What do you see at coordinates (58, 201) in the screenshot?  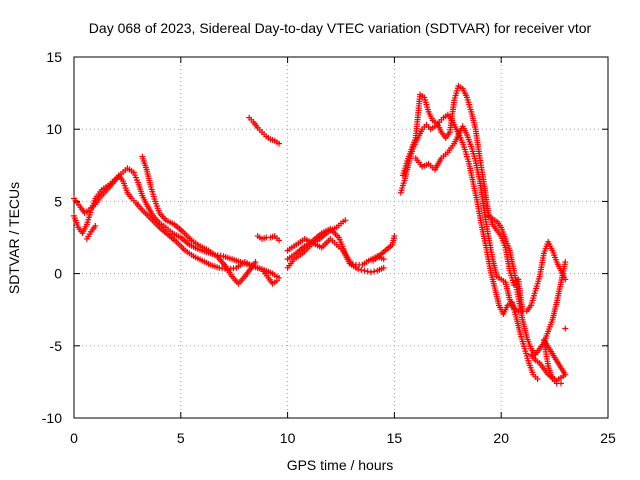 I see `y-tick-label: 5` at bounding box center [58, 201].